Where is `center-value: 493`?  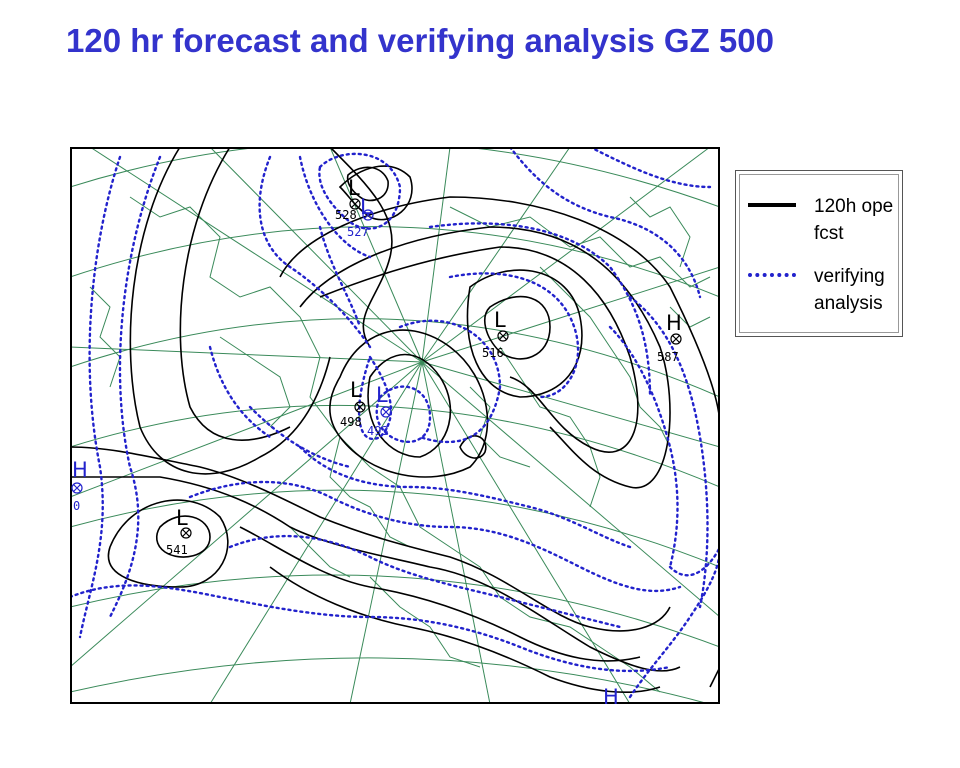 center-value: 493 is located at coordinates (378, 431).